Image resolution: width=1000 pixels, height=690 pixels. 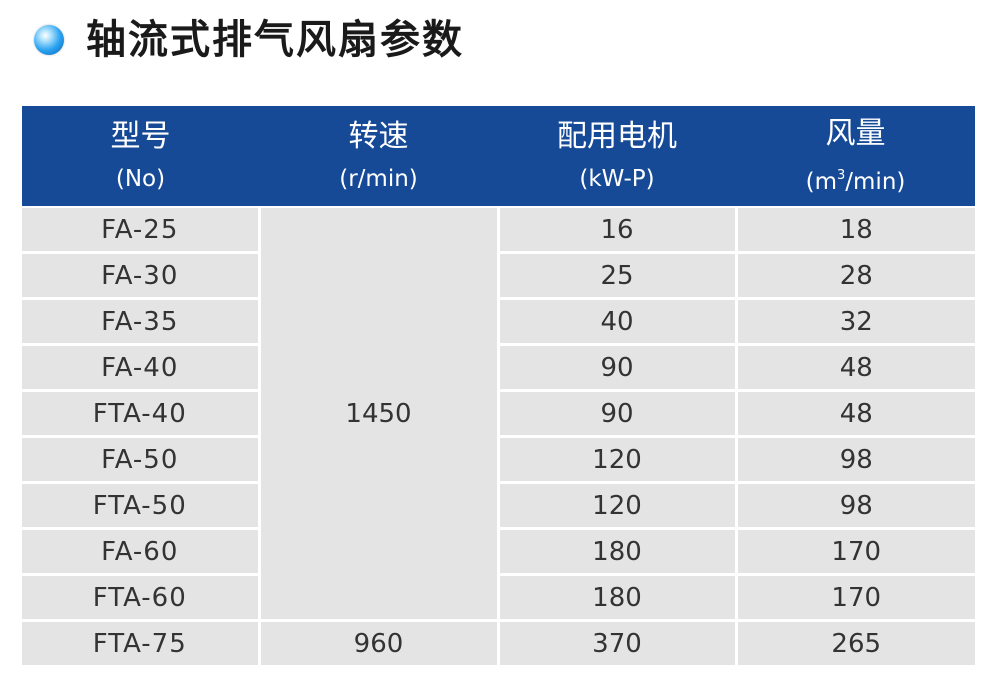 What do you see at coordinates (616, 642) in the screenshot?
I see `motor-cell: 370` at bounding box center [616, 642].